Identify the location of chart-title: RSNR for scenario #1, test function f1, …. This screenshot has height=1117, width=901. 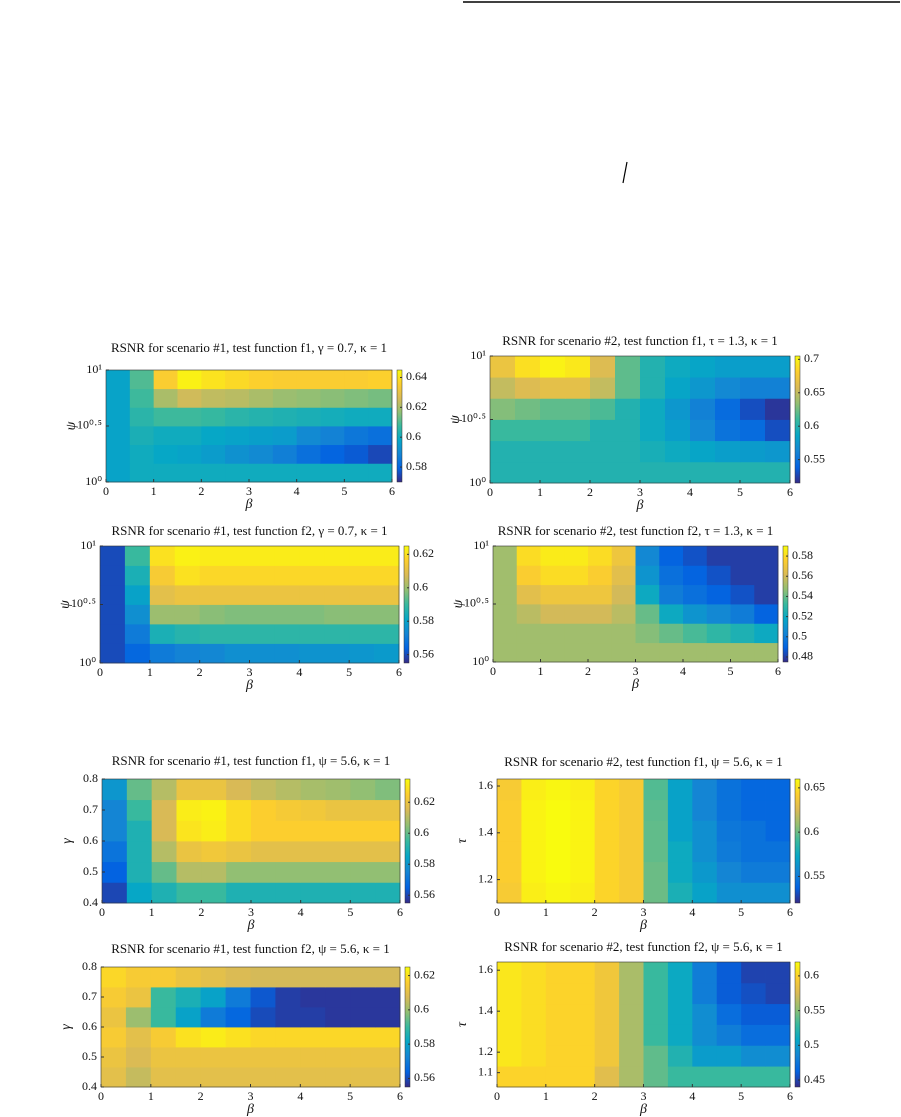
(251, 760).